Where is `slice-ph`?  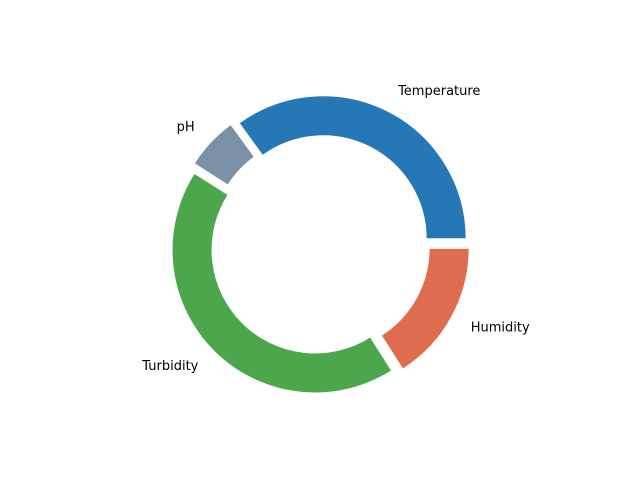
slice-ph is located at coordinates (224, 154).